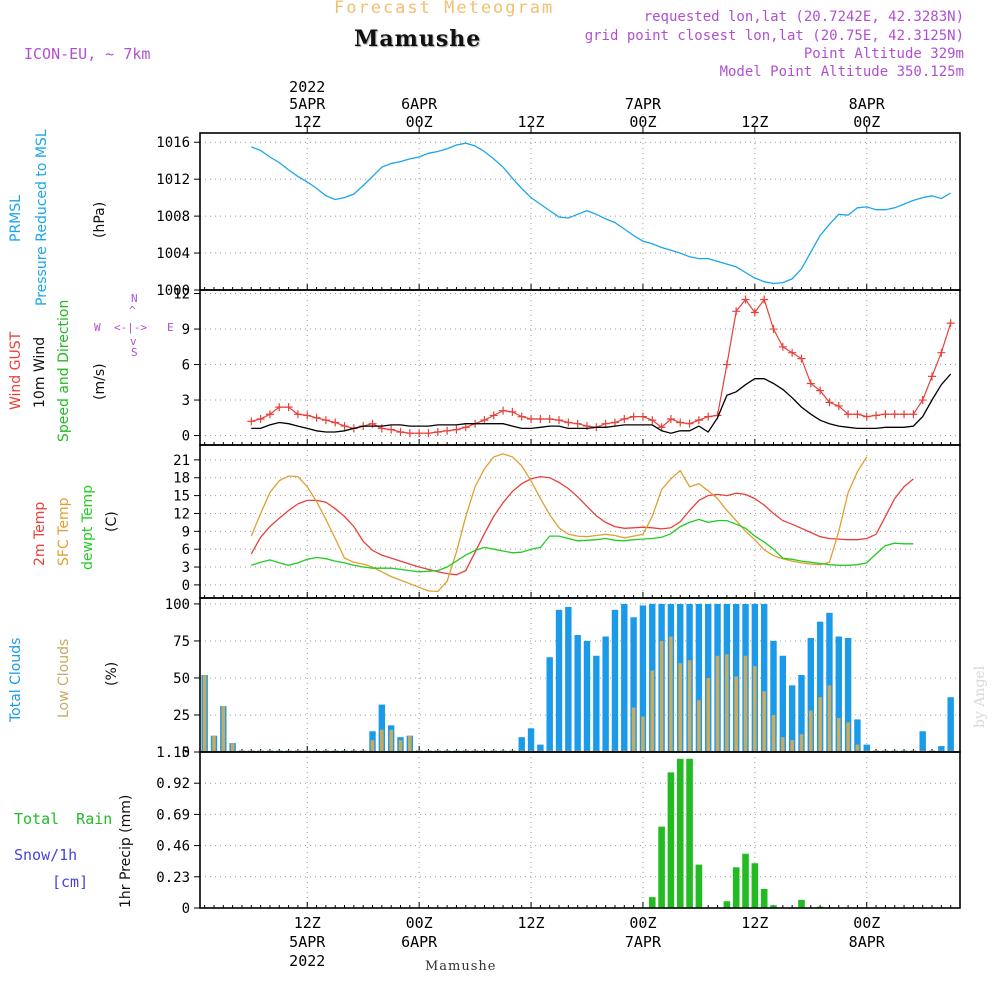 The height and width of the screenshot is (1000, 1000). I want to click on y-tick-label: 9, so click(186, 532).